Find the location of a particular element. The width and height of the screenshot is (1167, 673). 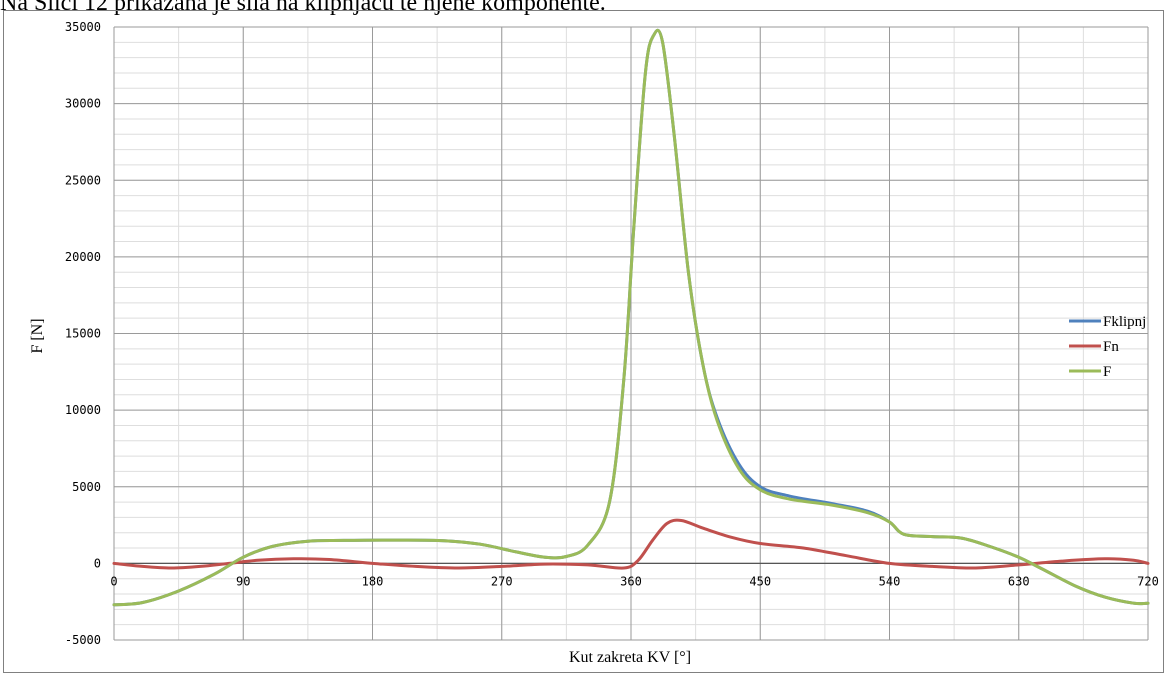

legend-label: F is located at coordinates (1107, 372).